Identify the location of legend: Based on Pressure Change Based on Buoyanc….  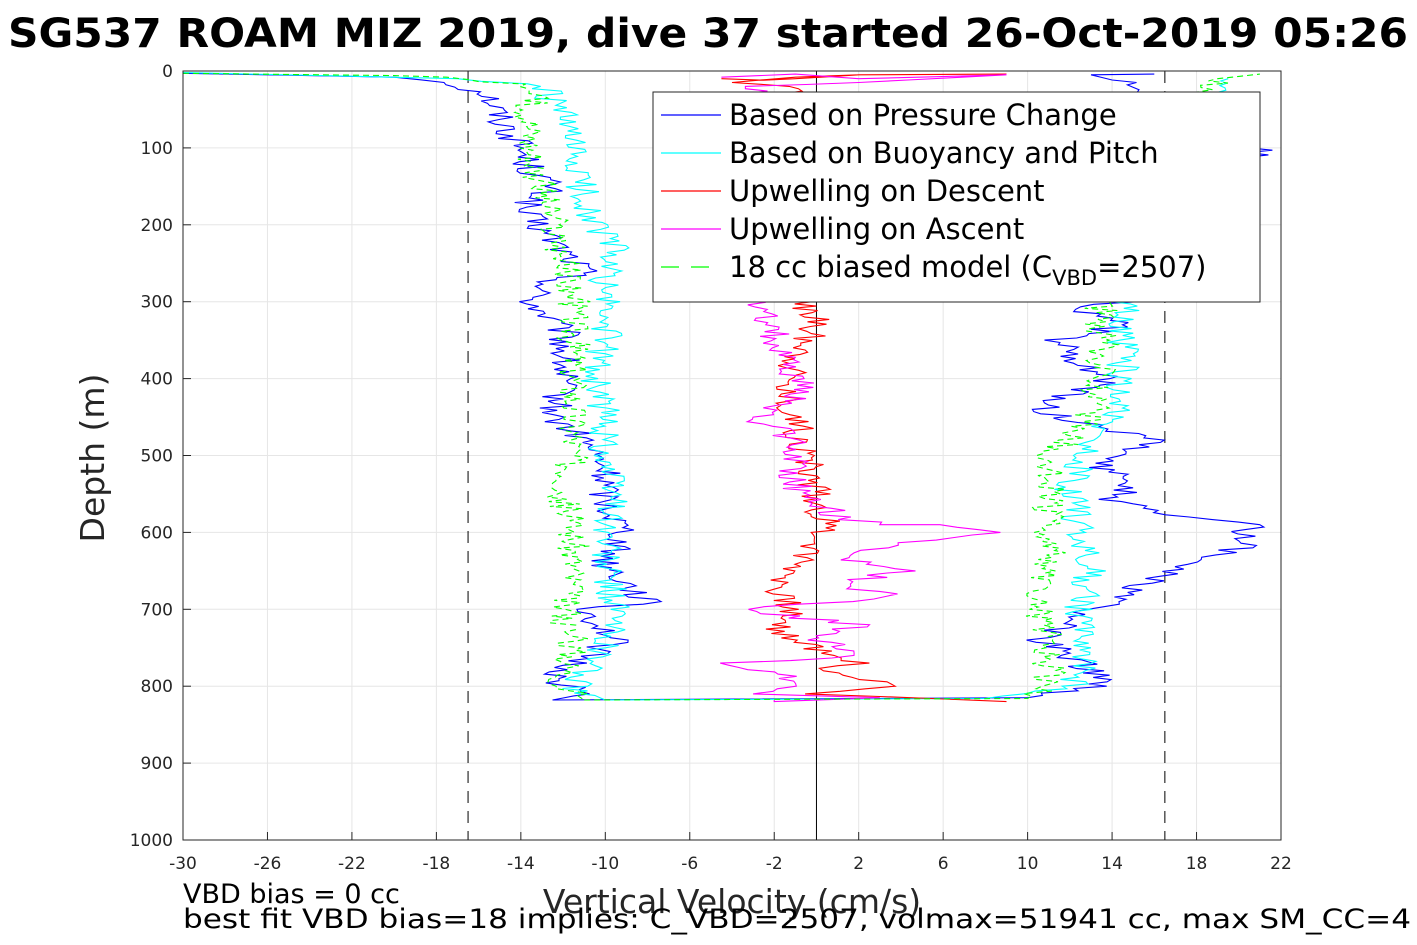
(956, 197).